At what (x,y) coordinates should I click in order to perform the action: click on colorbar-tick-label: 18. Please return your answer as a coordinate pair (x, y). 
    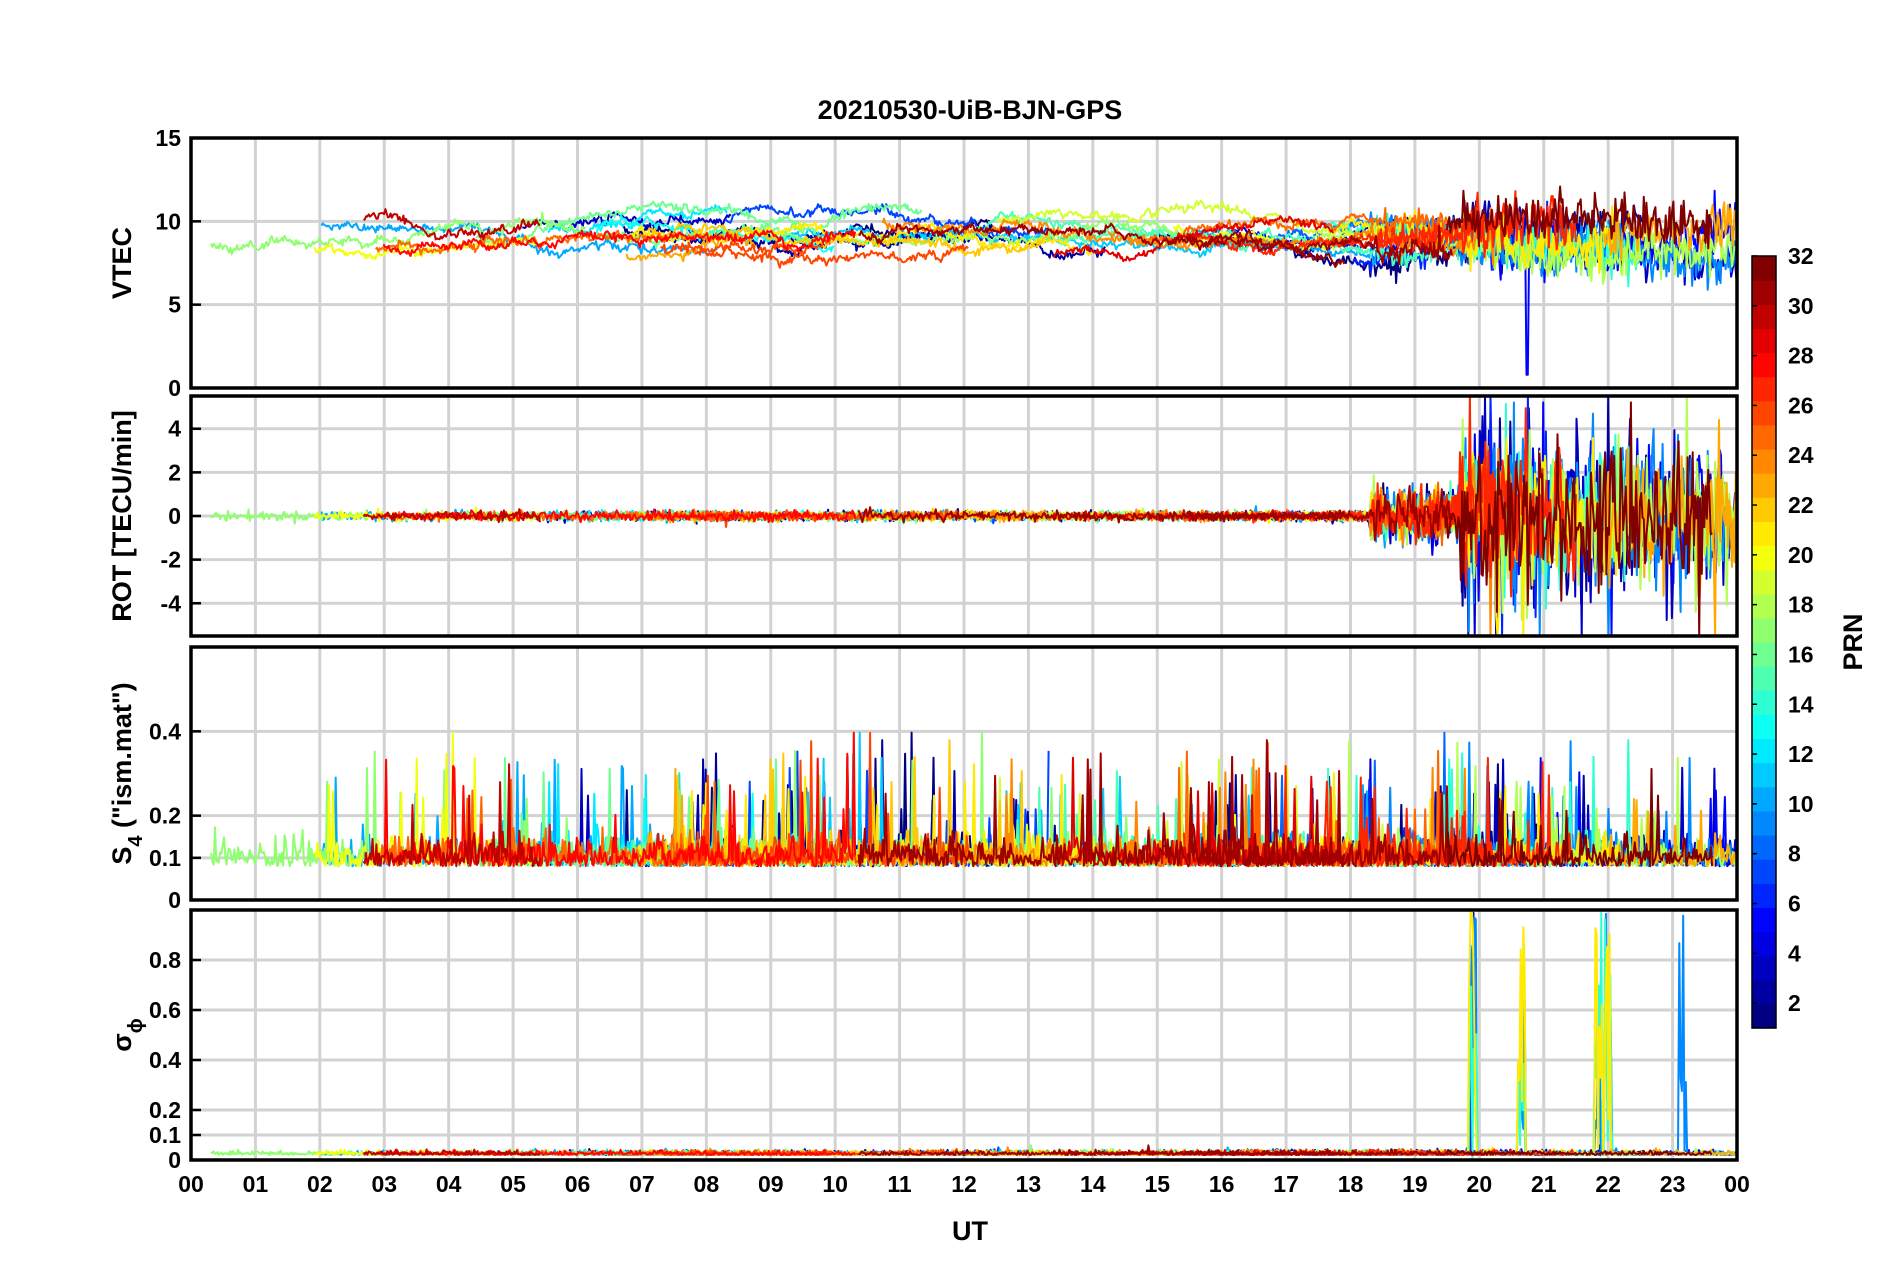
    Looking at the image, I should click on (1801, 605).